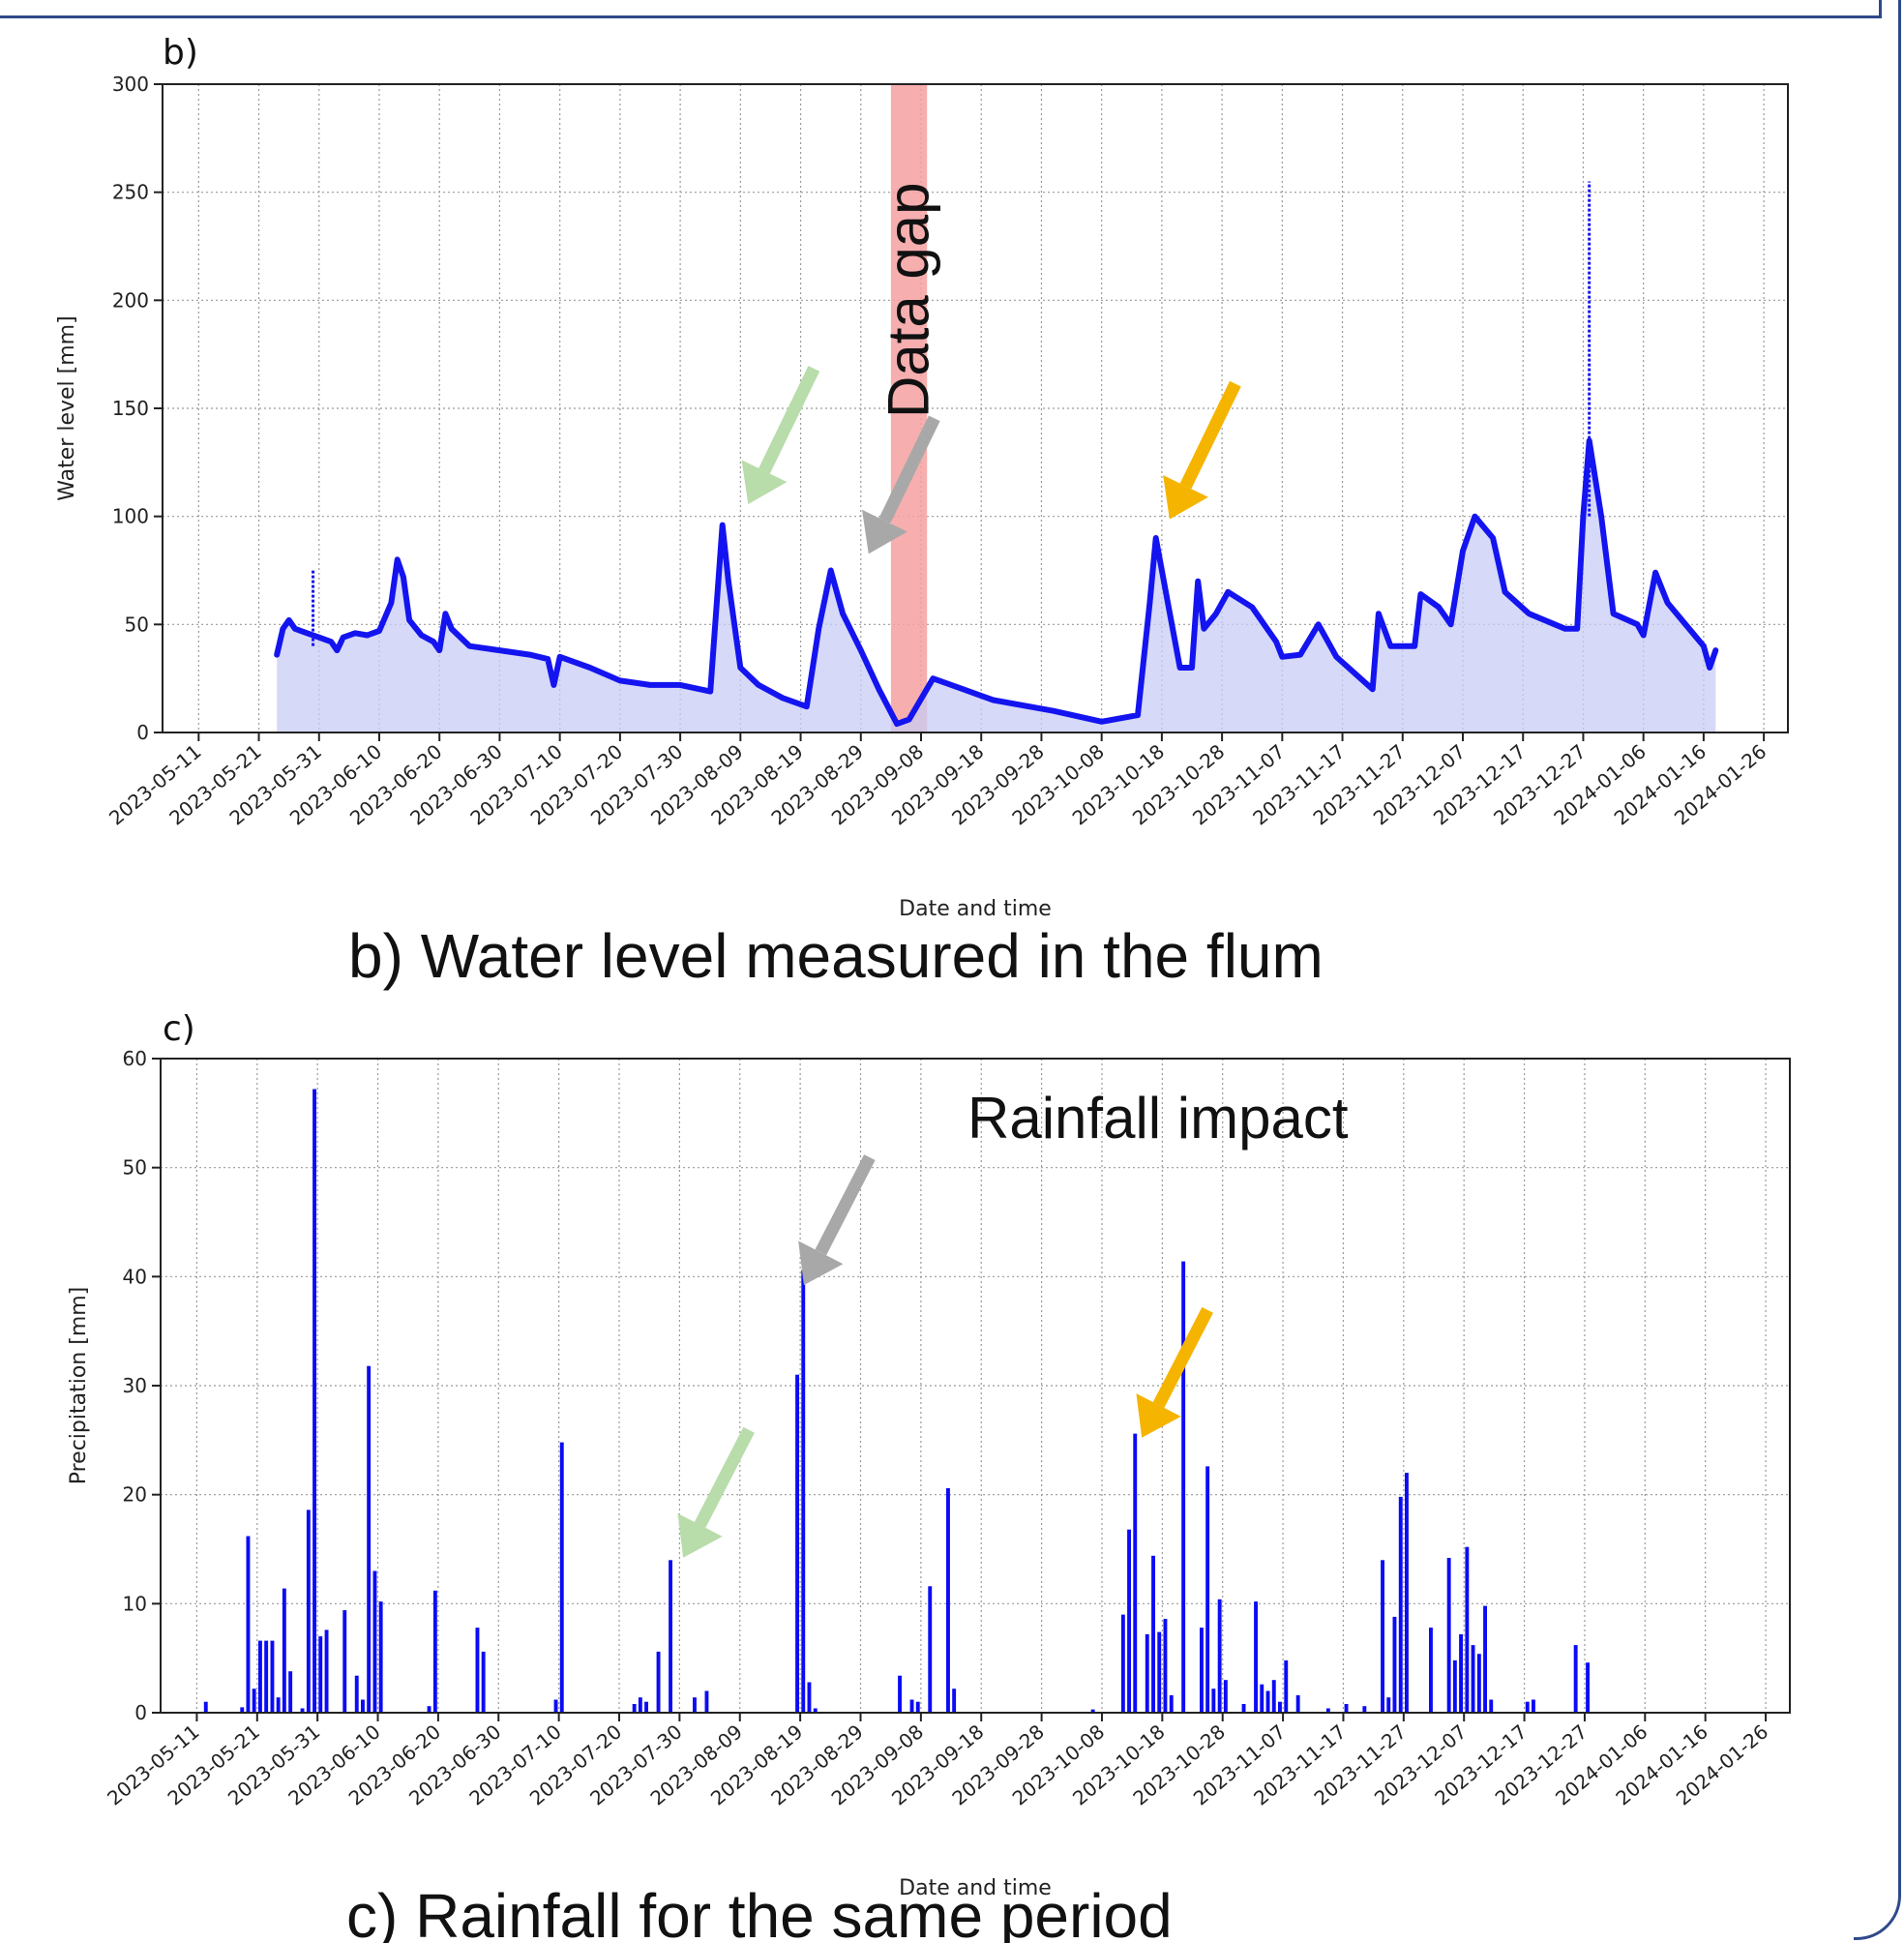 The image size is (1904, 1943). Describe the element at coordinates (991, 460) in the screenshot. I see `water-level-arrows` at that location.